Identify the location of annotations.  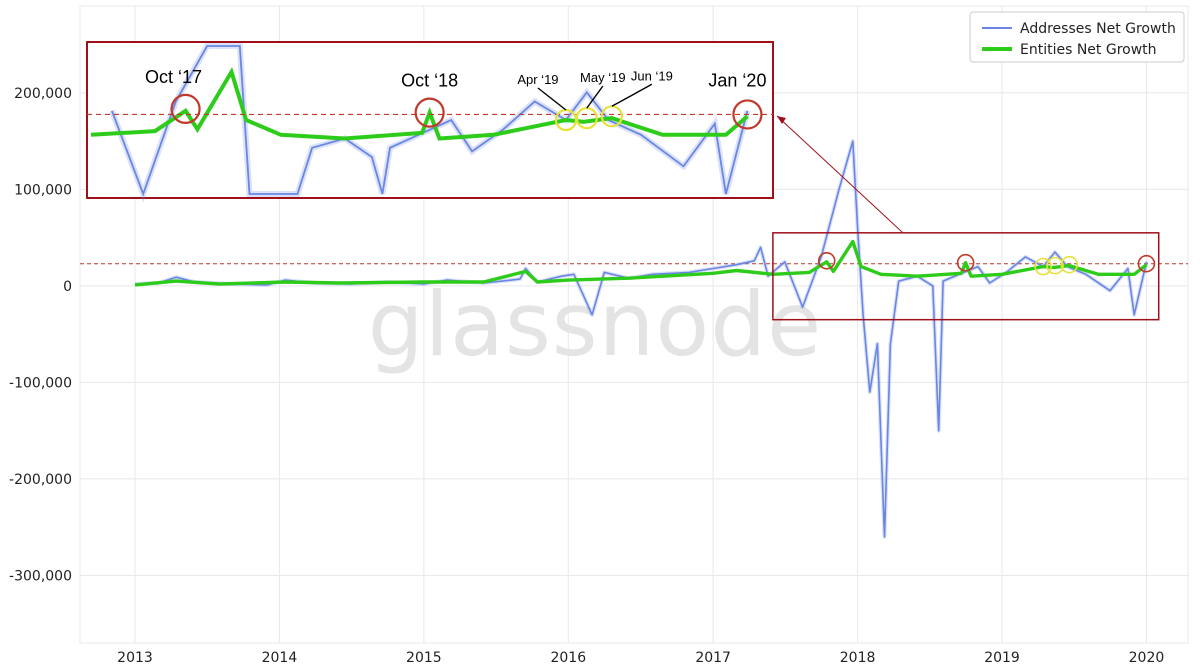
(966, 276).